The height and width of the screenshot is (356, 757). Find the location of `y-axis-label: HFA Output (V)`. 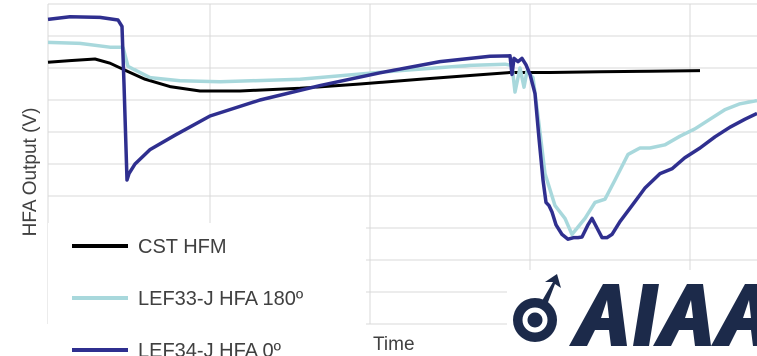

y-axis-label: HFA Output (V) is located at coordinates (30, 172).